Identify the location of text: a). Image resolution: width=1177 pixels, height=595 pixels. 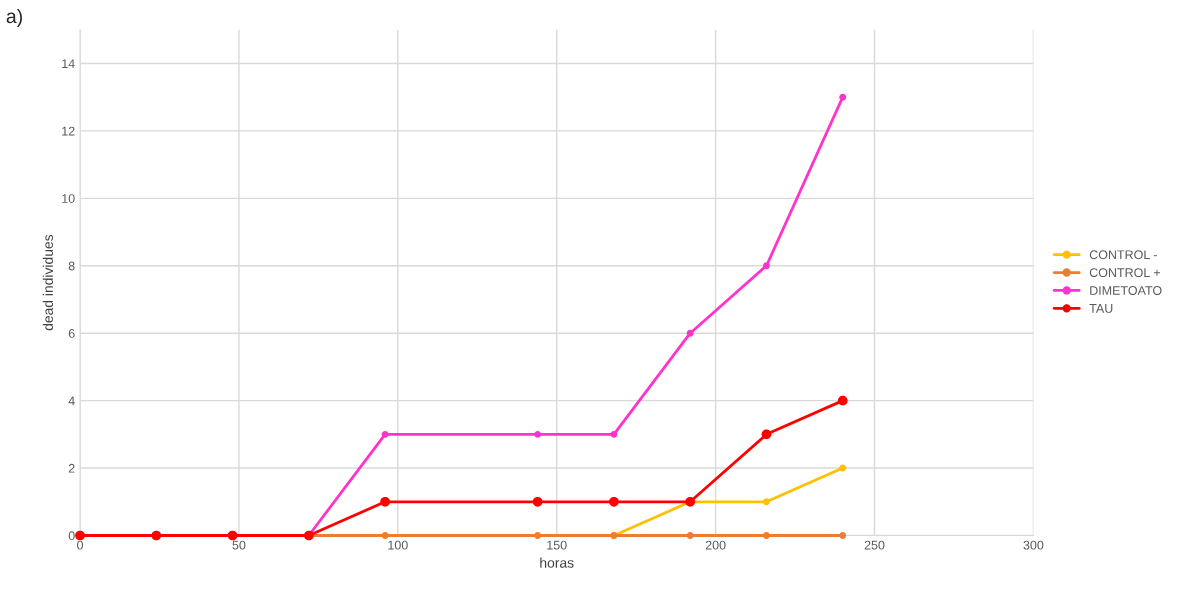
(14, 18).